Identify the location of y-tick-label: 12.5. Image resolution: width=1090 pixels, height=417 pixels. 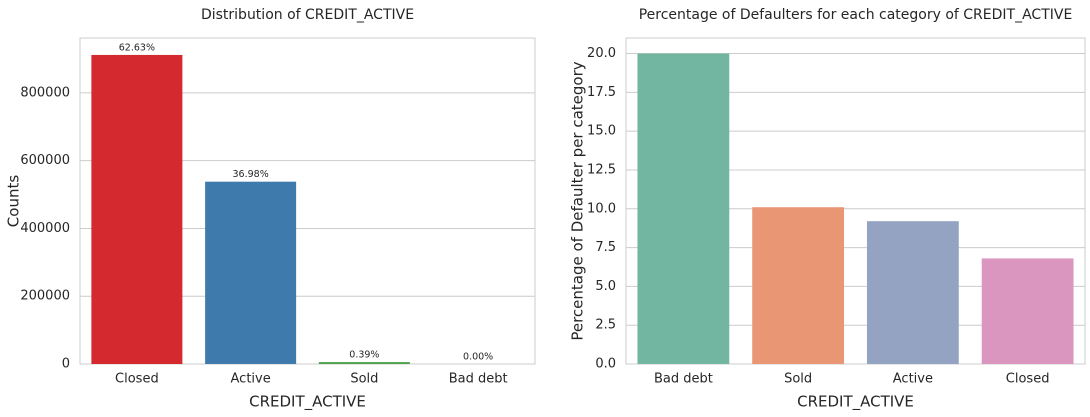
(601, 169).